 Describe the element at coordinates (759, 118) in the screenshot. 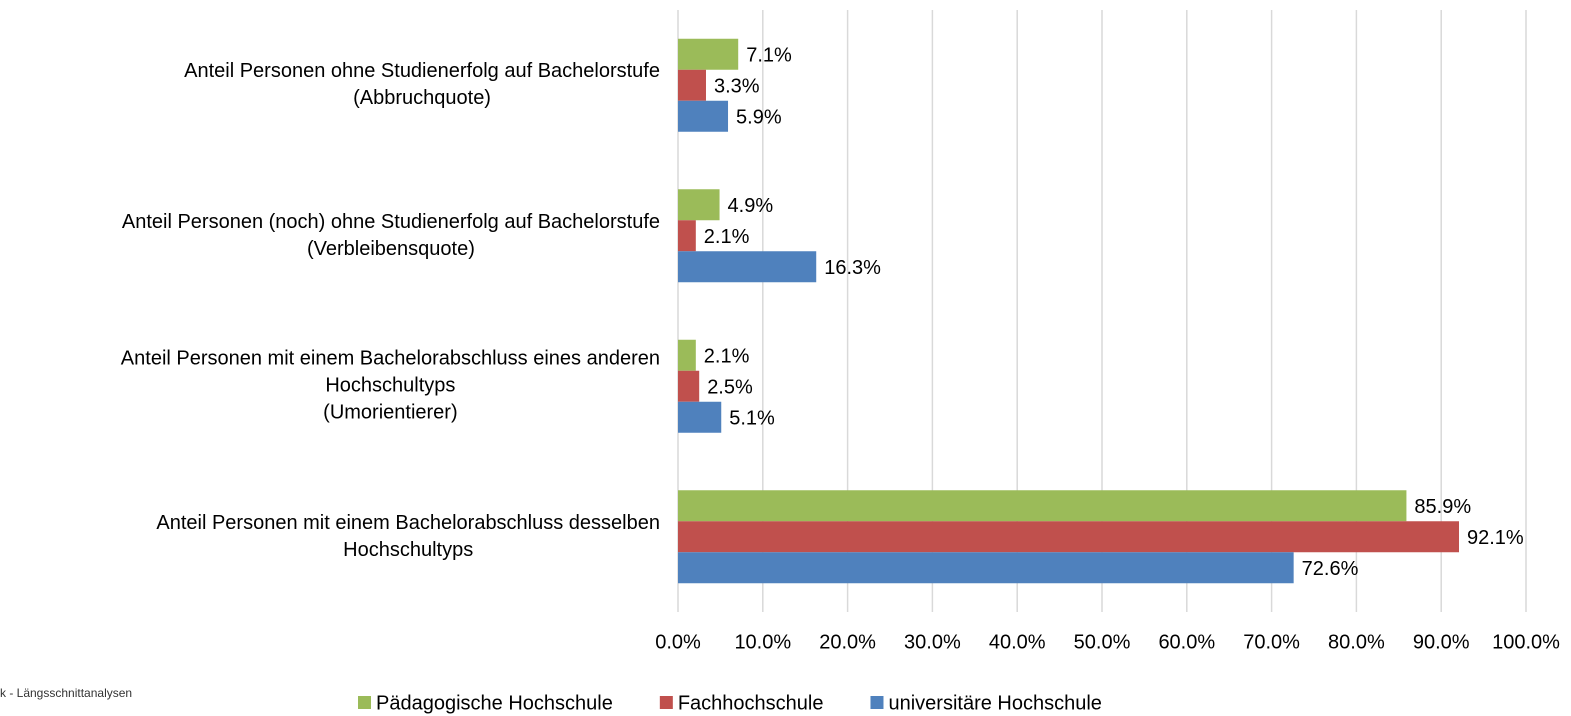

I see `value-label: 5.9%` at that location.